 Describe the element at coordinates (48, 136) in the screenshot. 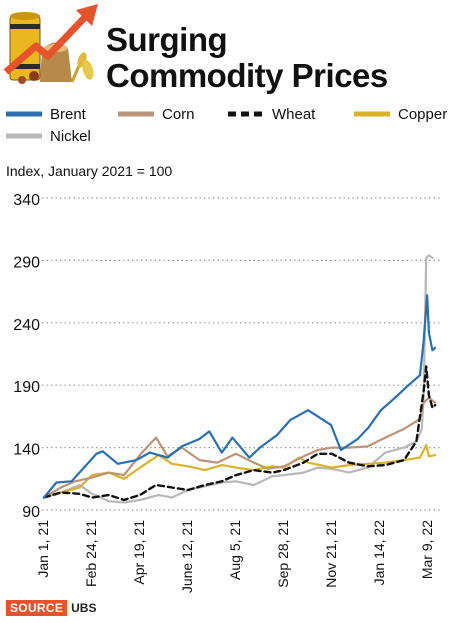

I see `legend-item-nickel: Nickel` at that location.